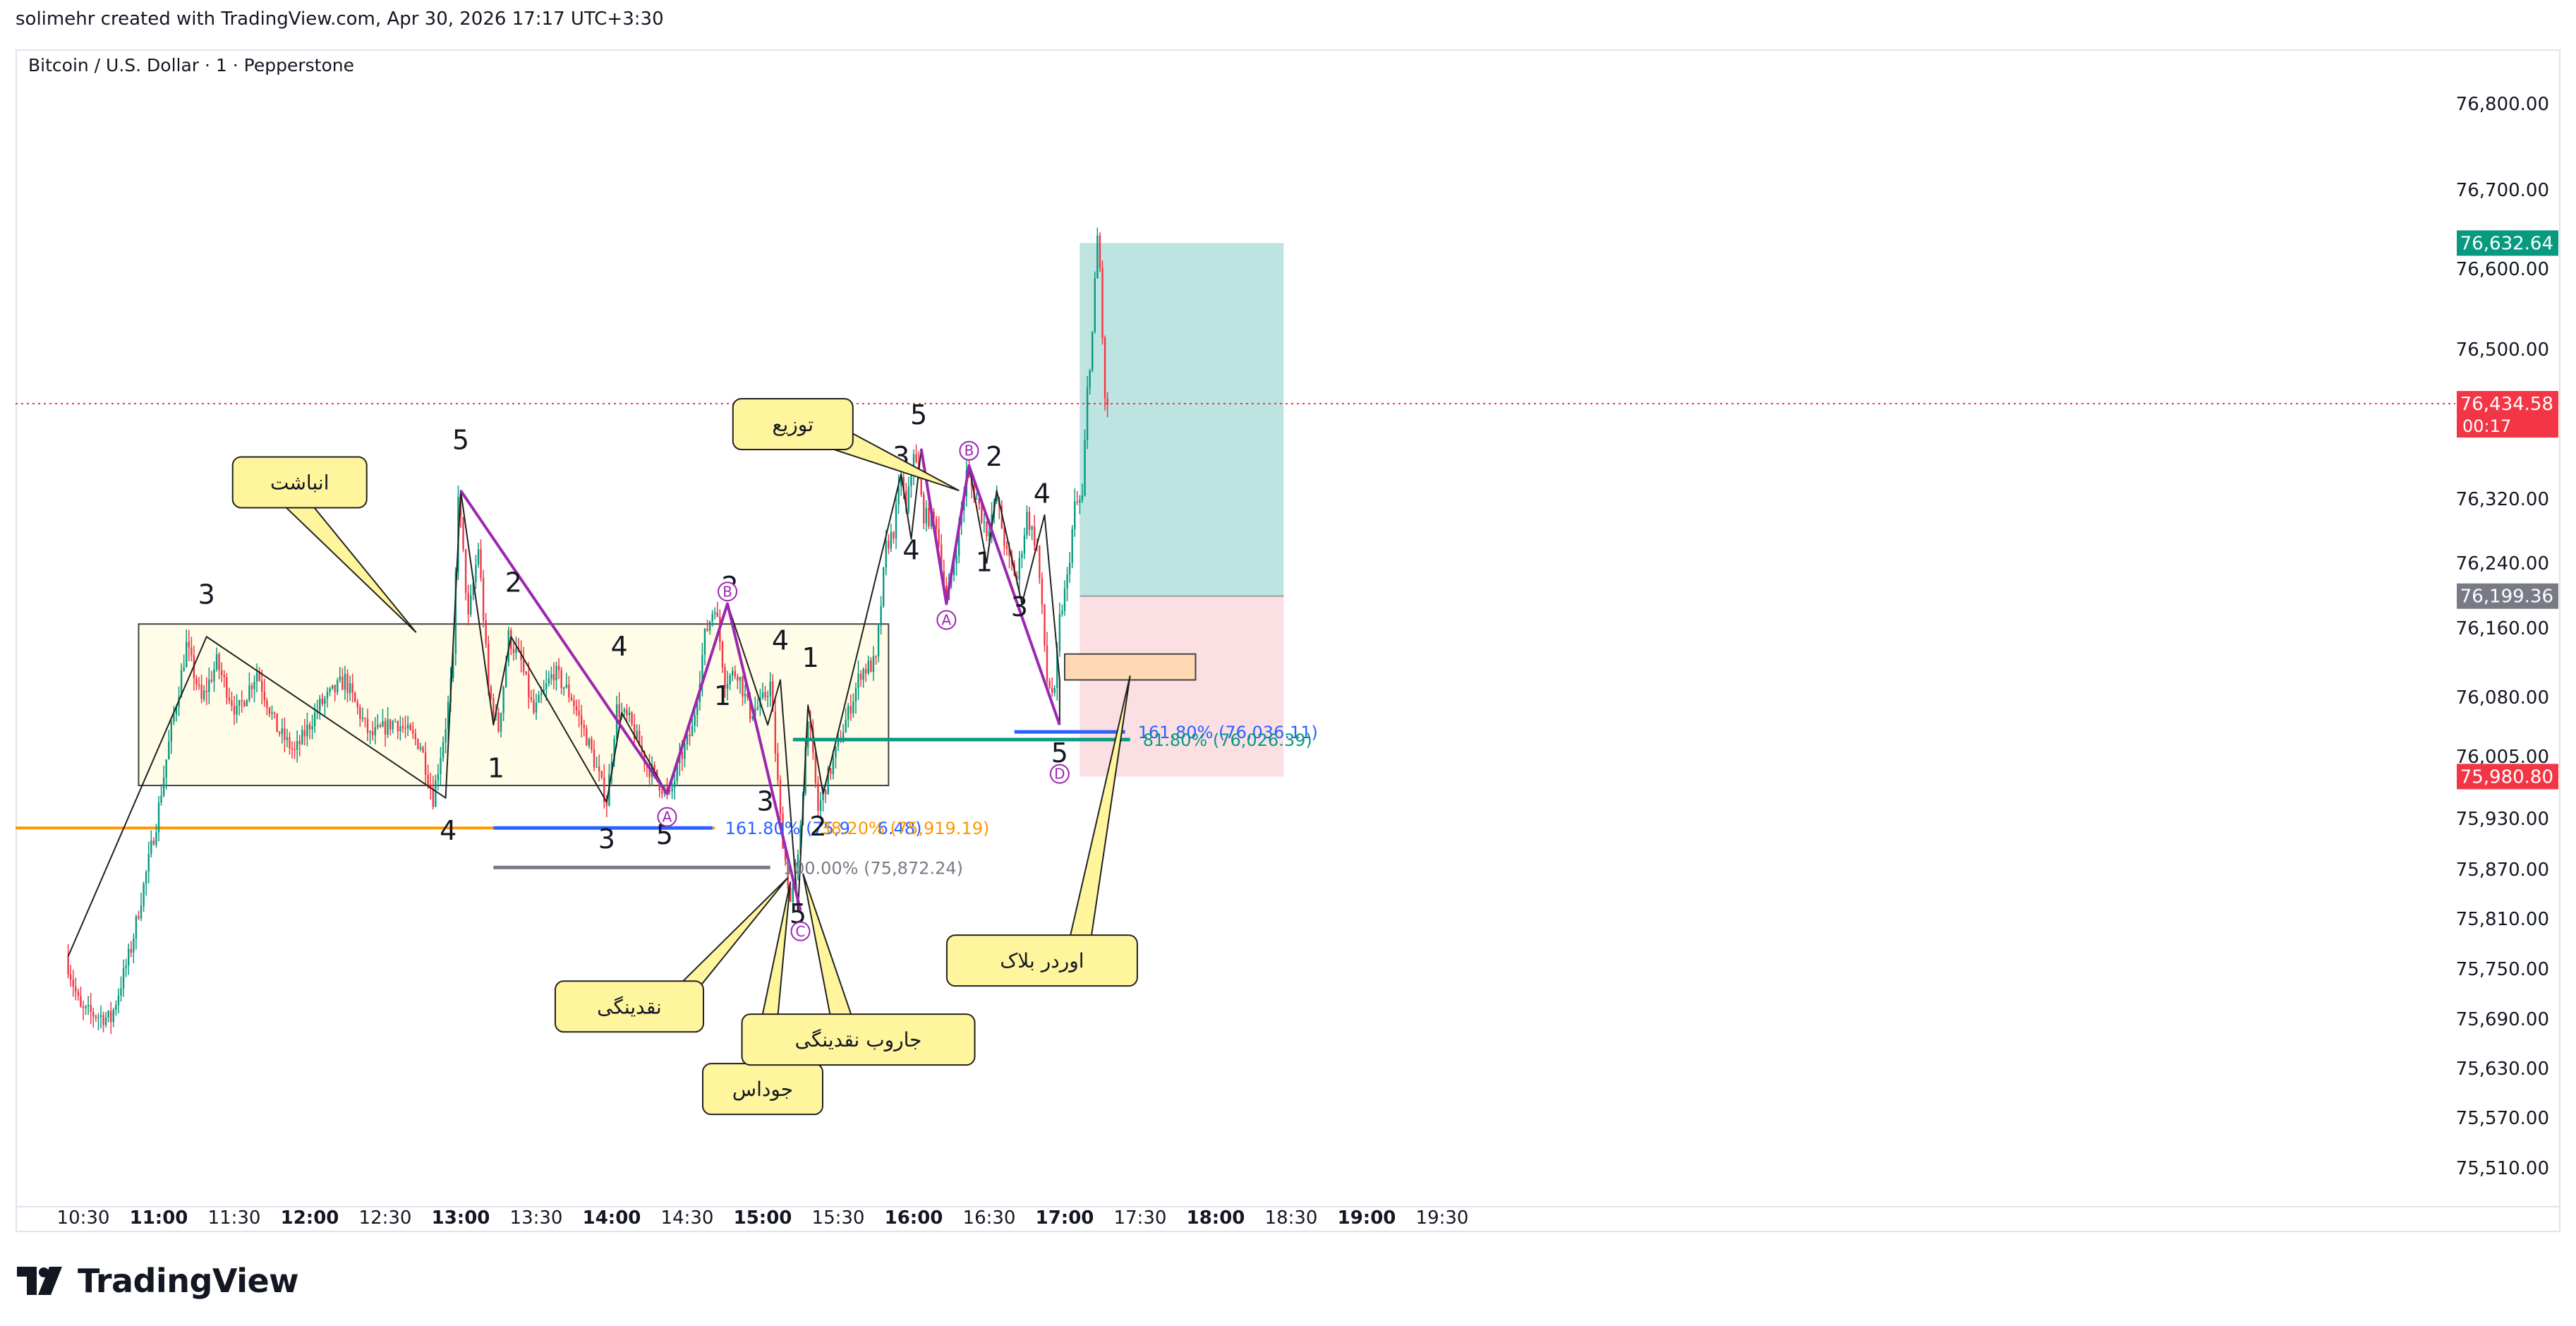 This screenshot has width=2576, height=1326. What do you see at coordinates (985, 562) in the screenshot?
I see `wave-number-label: 1` at bounding box center [985, 562].